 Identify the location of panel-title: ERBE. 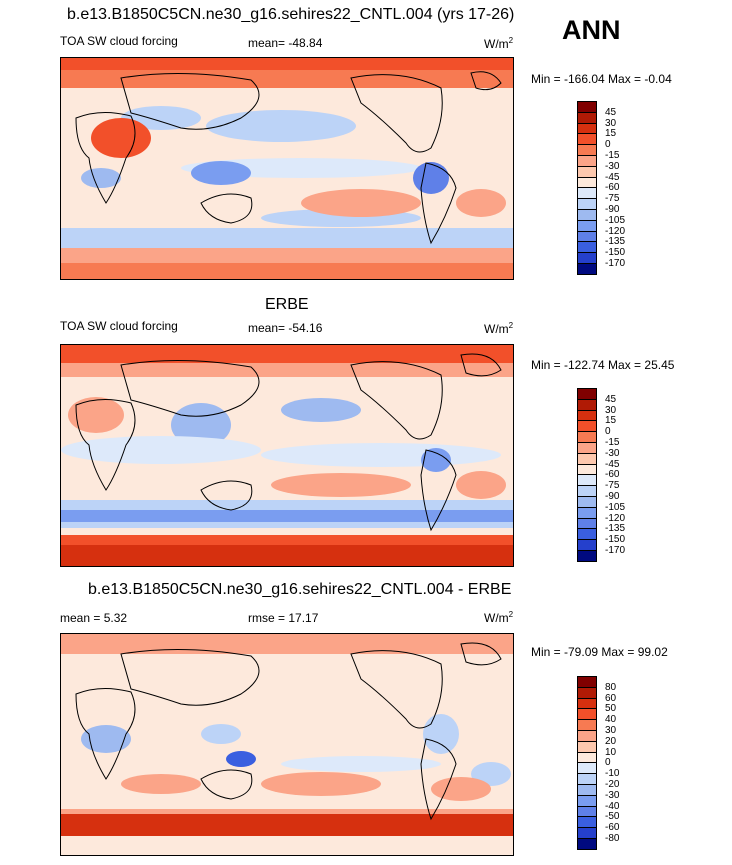
(287, 304).